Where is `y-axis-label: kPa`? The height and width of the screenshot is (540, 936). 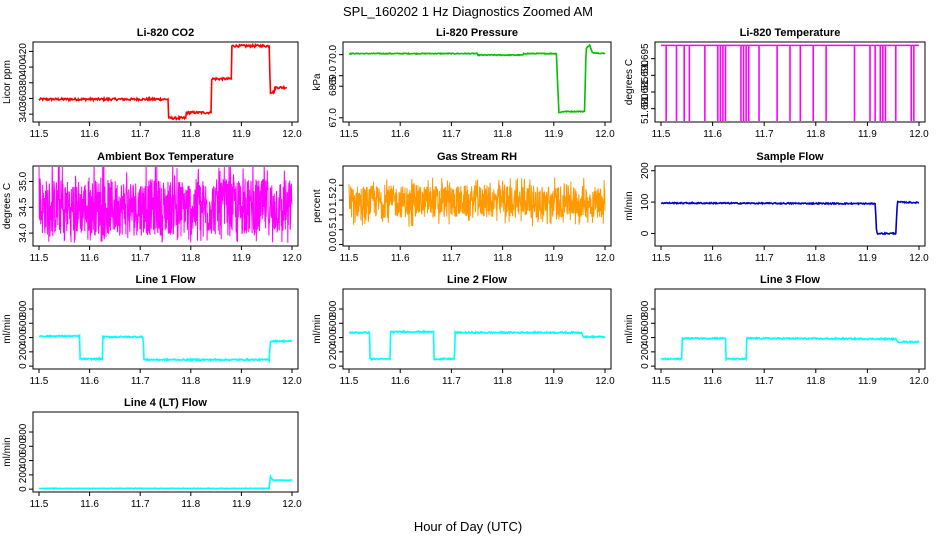 y-axis-label: kPa is located at coordinates (317, 82).